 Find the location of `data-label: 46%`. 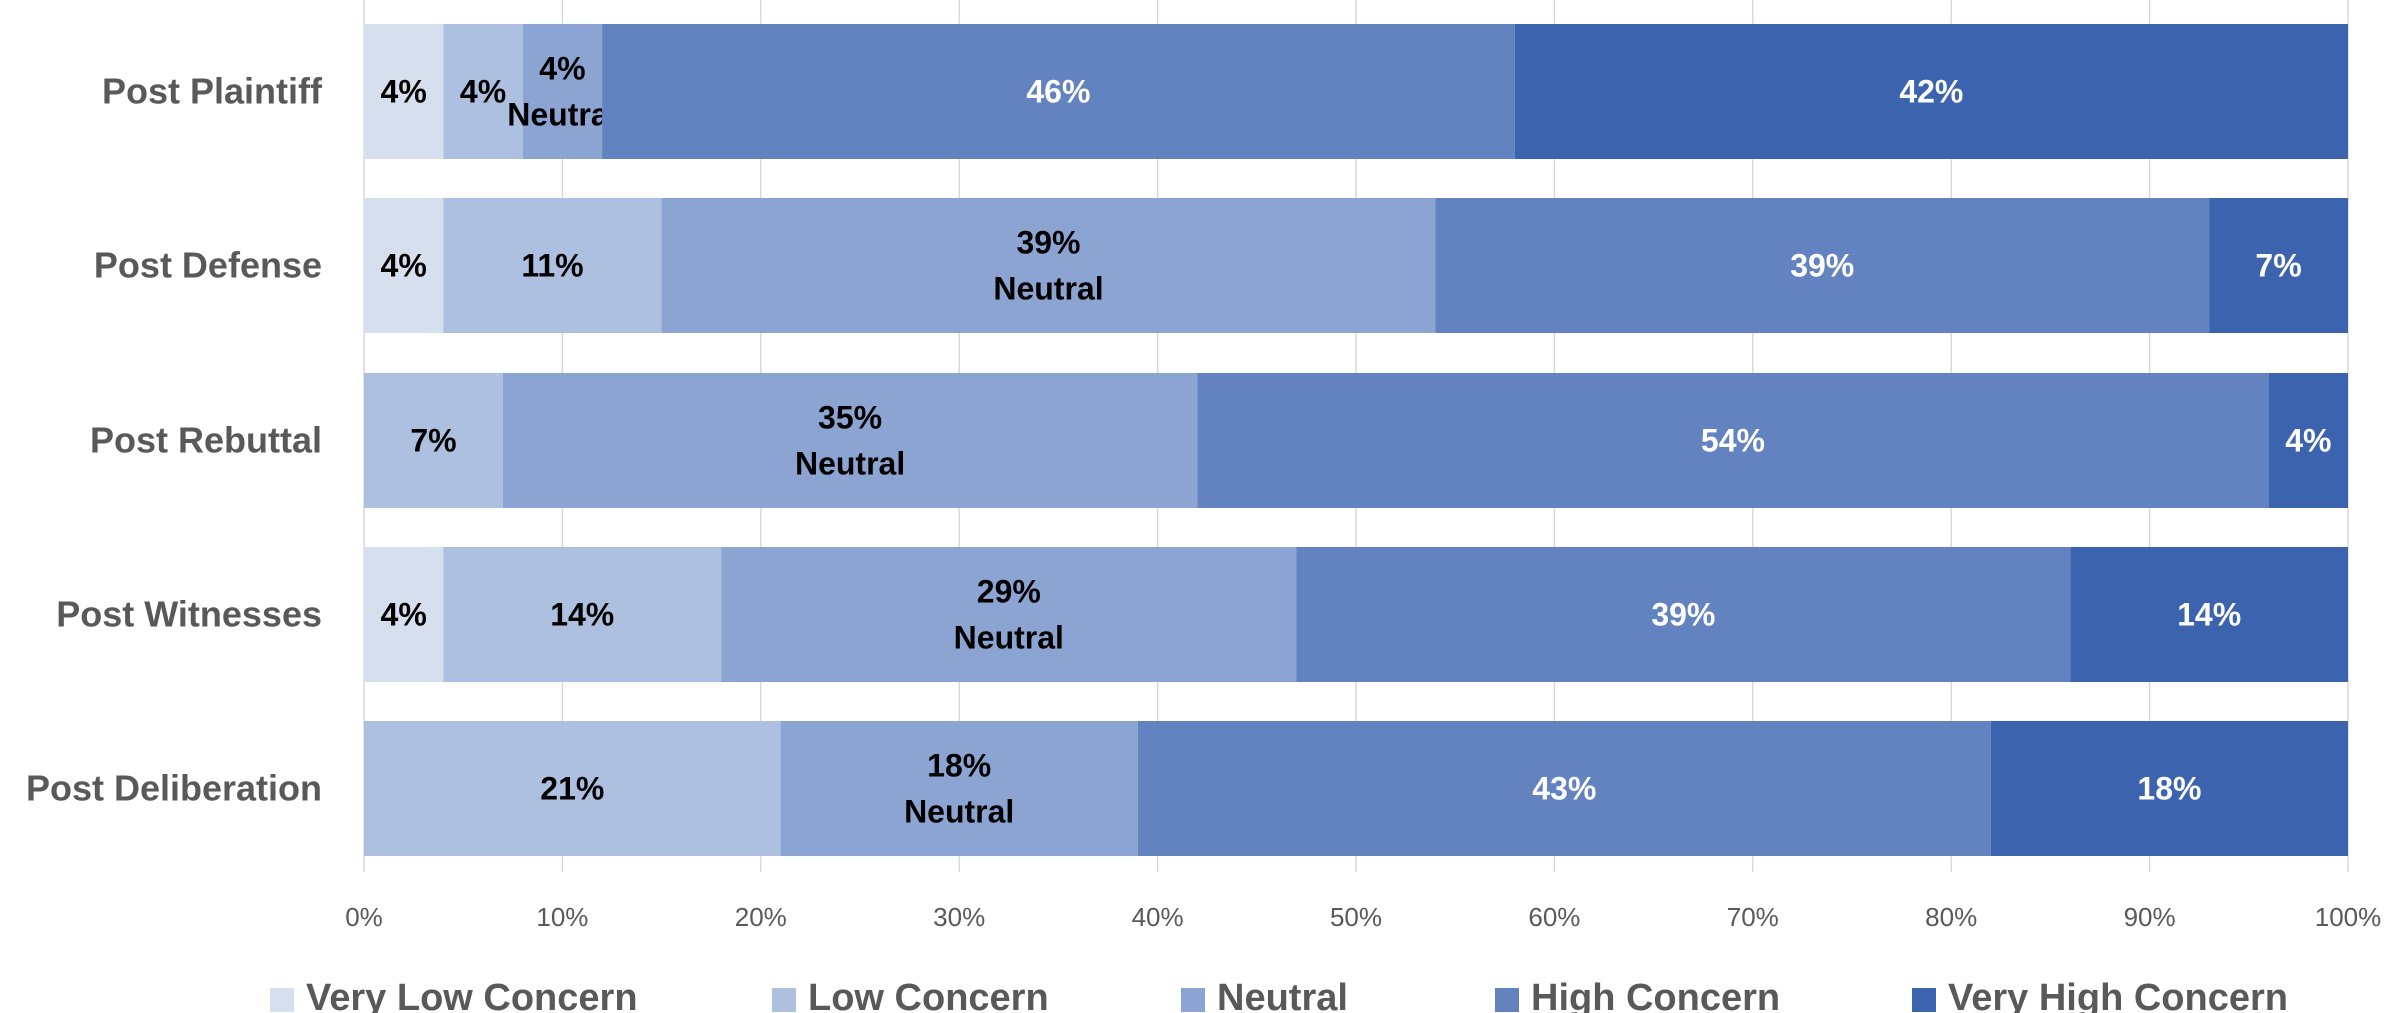

data-label: 46% is located at coordinates (1058, 92).